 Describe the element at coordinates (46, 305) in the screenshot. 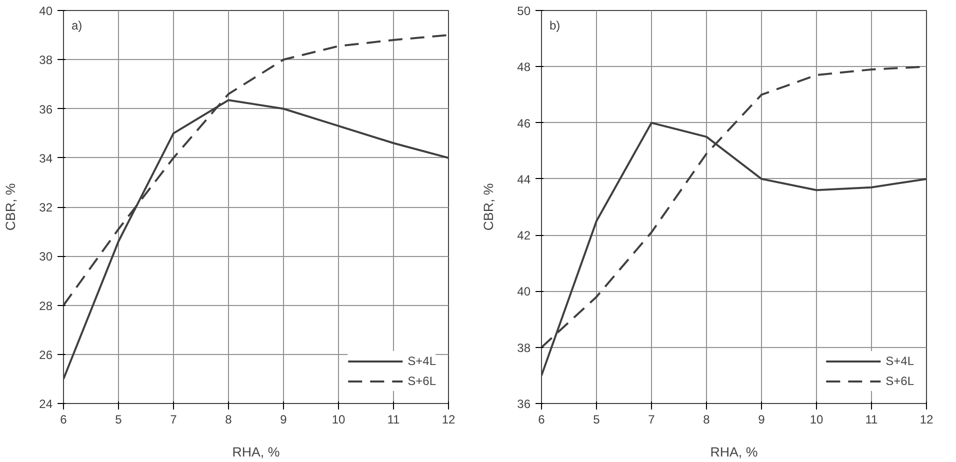

I see `y-tick-label: 28` at that location.